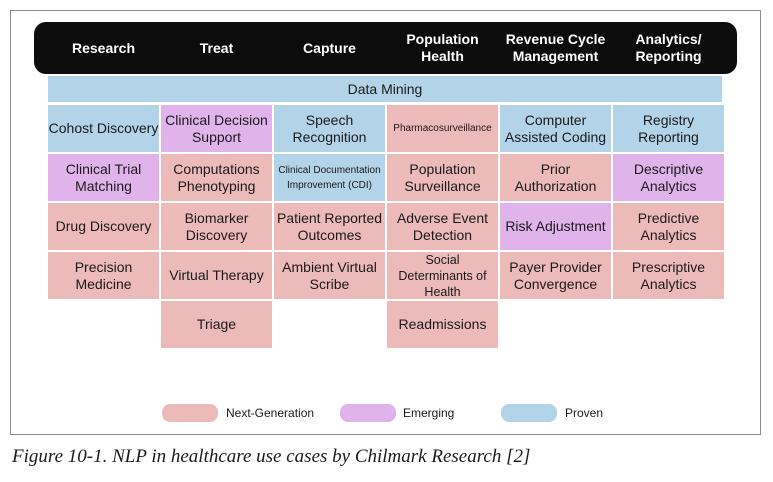 Image resolution: width=773 pixels, height=482 pixels. Describe the element at coordinates (216, 324) in the screenshot. I see `cell-triage: Triage` at that location.